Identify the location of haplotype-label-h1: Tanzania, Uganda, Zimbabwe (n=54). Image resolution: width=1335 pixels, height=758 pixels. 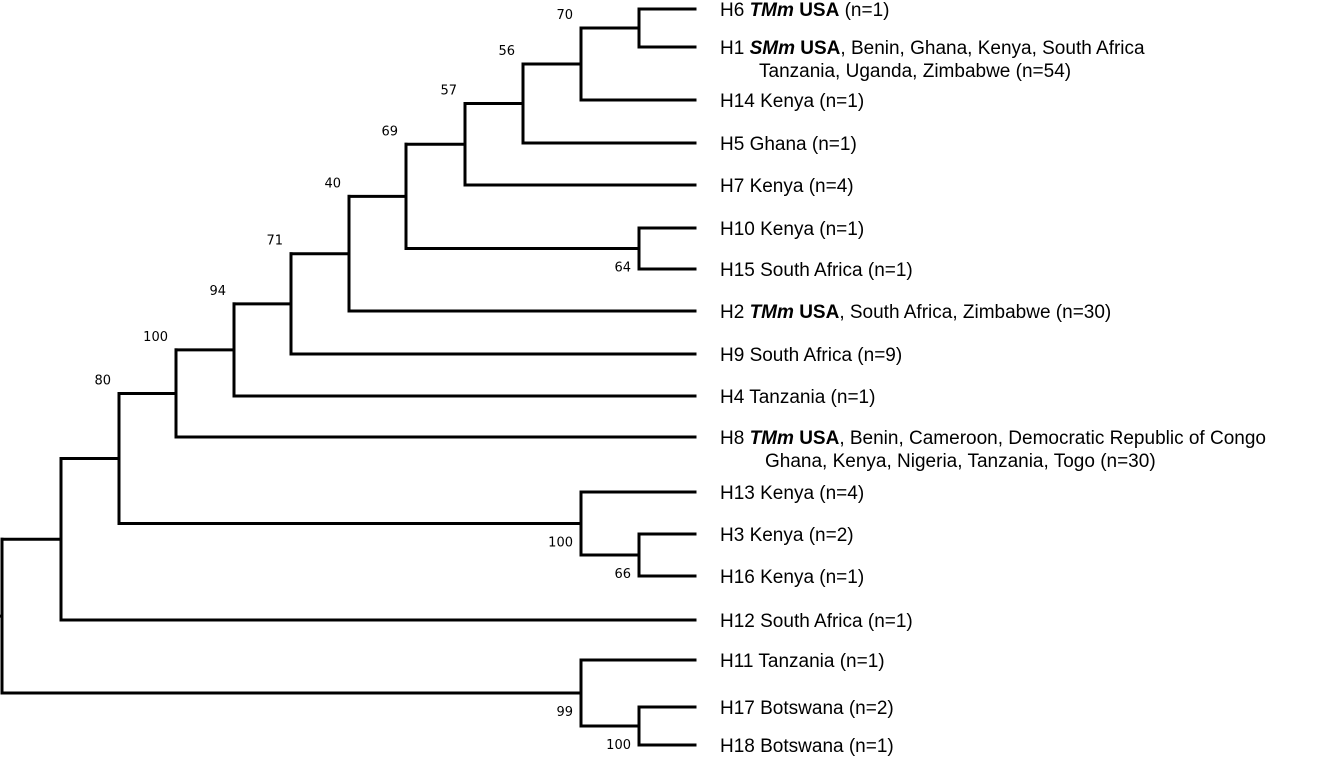
(915, 71).